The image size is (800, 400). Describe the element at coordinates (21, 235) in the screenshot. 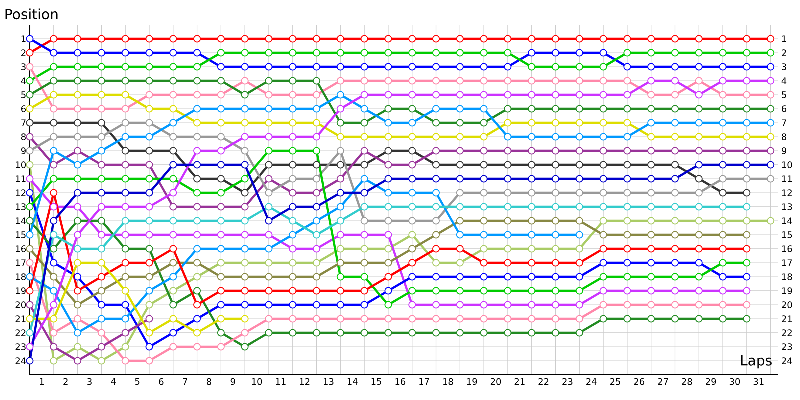

I see `y-tick-label: 15` at that location.